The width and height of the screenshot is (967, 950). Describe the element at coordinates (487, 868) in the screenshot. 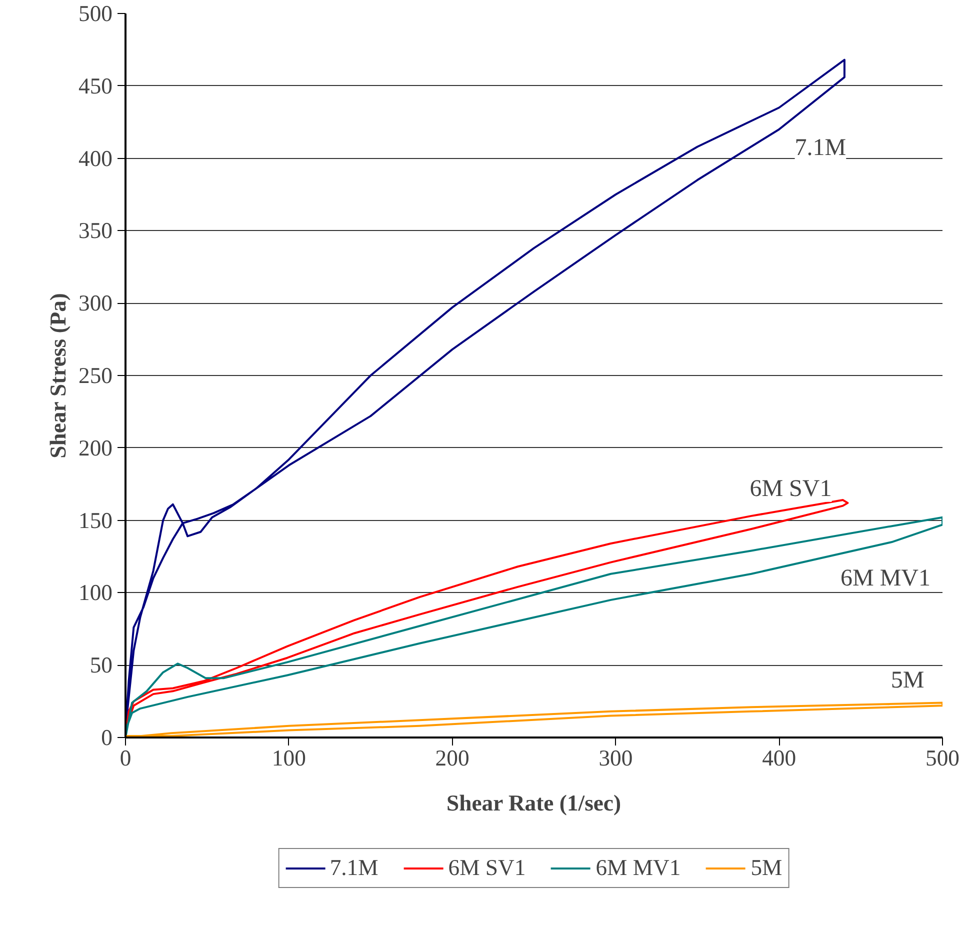

I see `legend-label: 6M SV1` at that location.